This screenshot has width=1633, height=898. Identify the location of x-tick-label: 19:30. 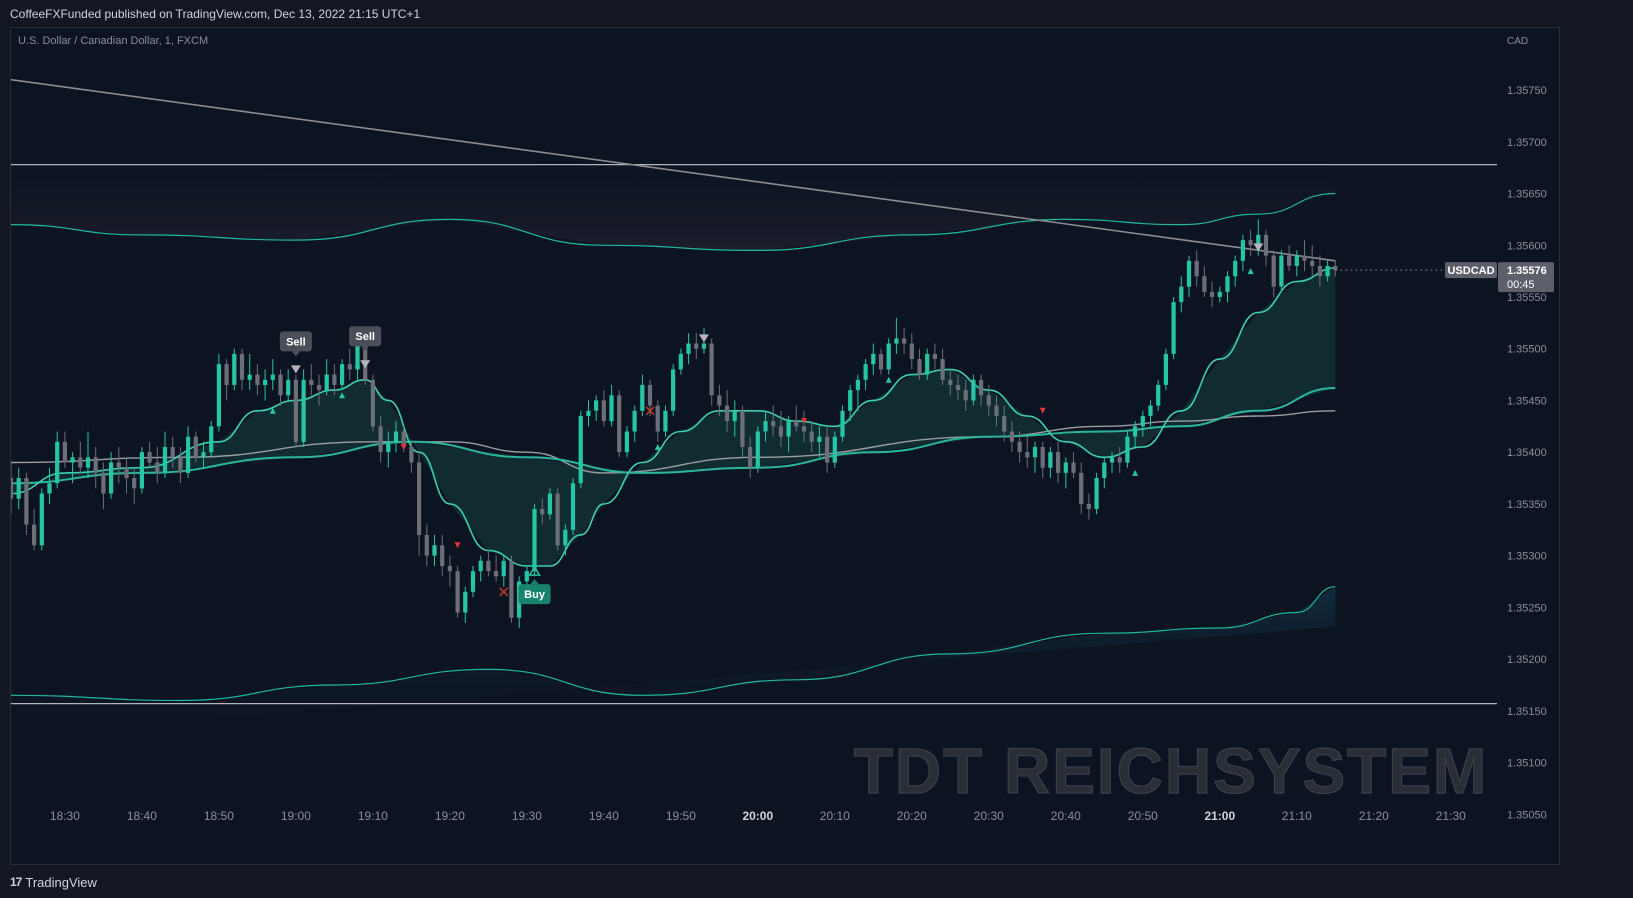
(527, 816).